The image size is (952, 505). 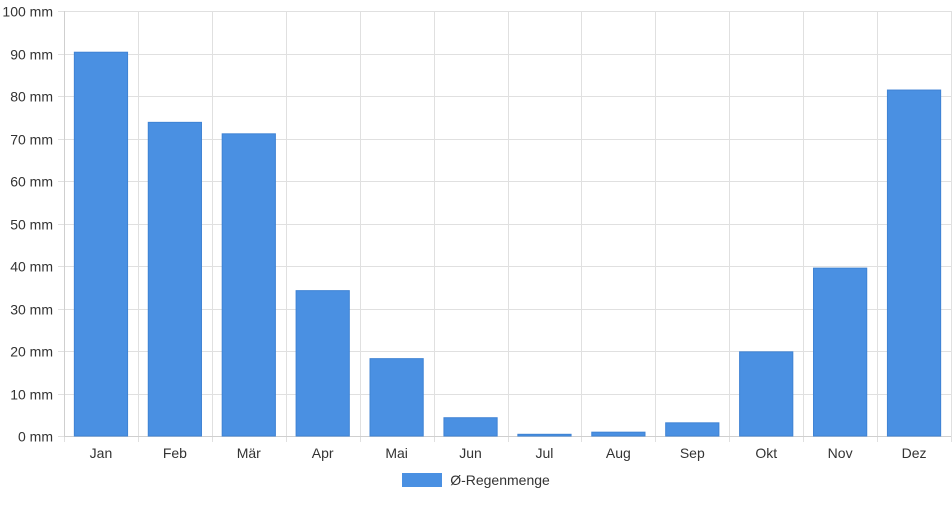 I want to click on x-tick-label: Apr, so click(x=323, y=453).